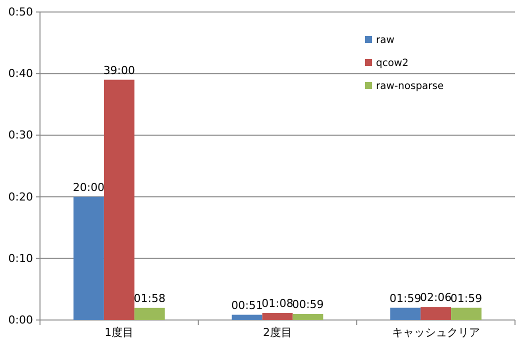 The image size is (524, 363). Describe the element at coordinates (119, 70) in the screenshot. I see `data-label: 39:00` at that location.